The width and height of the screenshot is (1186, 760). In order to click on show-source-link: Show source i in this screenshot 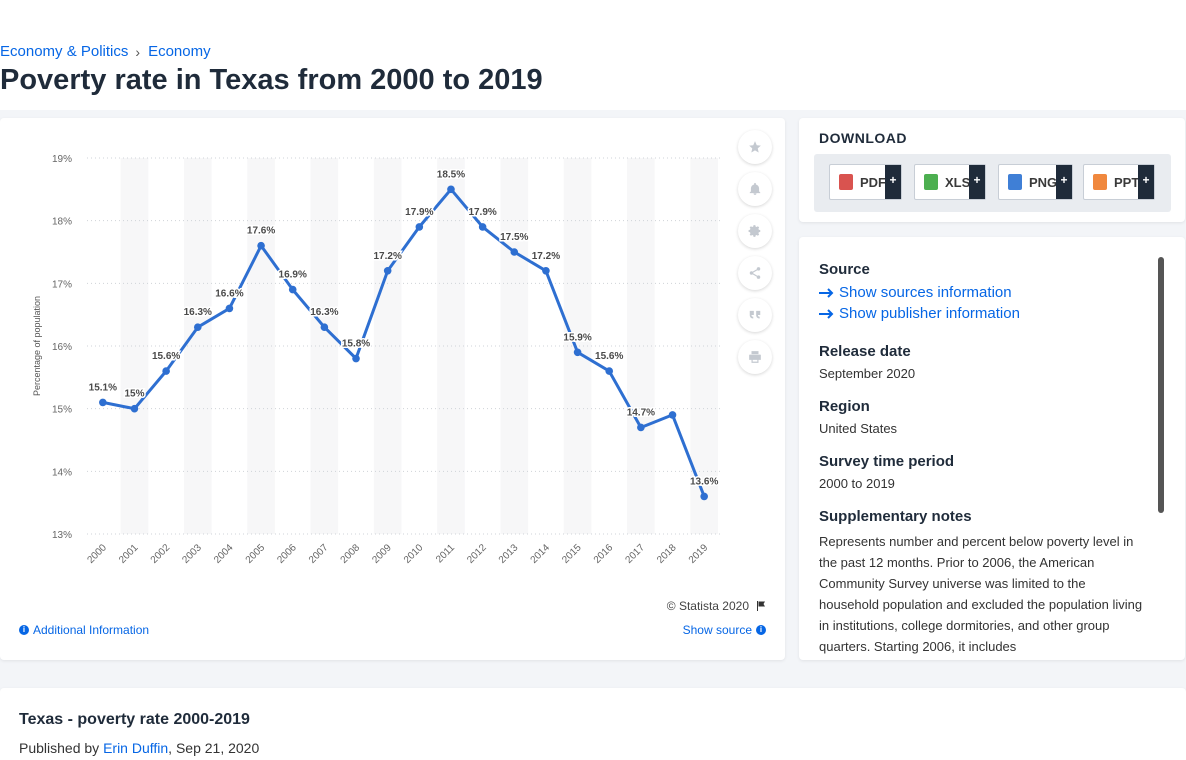, I will do `click(724, 630)`.